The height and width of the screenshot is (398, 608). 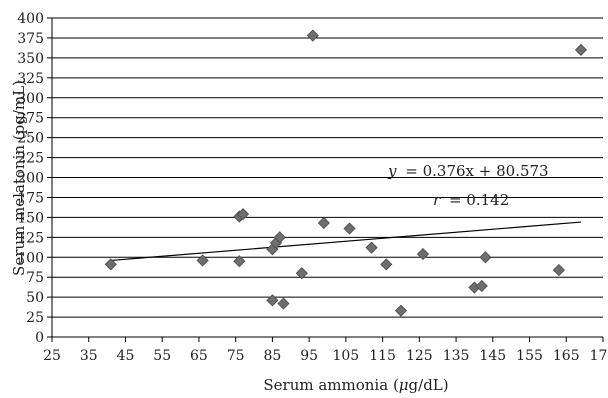 What do you see at coordinates (325, 356) in the screenshot?
I see `x-tick-labels: 25 35 45 55 65 75 85 95 105 115 125 135 145 155 165 175` at bounding box center [325, 356].